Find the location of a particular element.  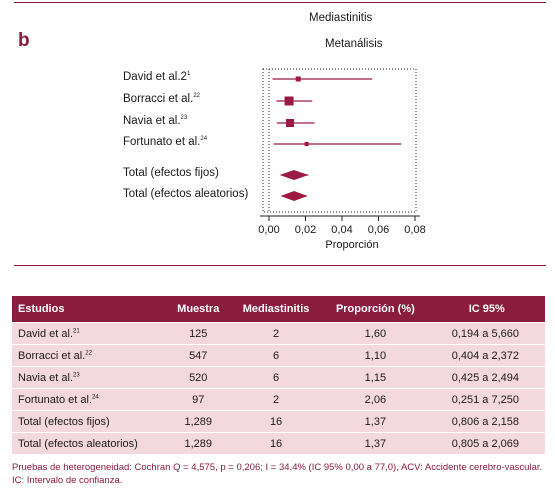

table-cell-ic: 0,805 a 2,069 is located at coordinates (486, 443).